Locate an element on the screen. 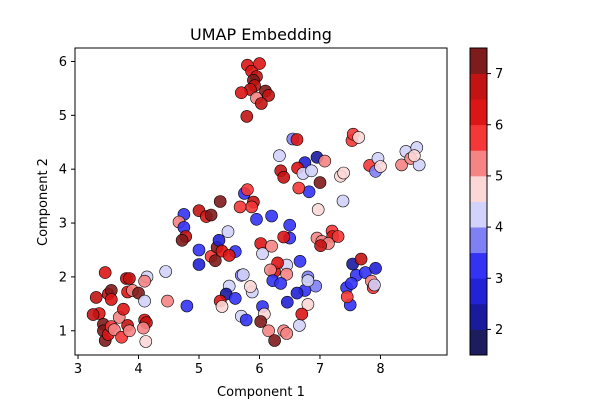  colorbar: 2 3 4 5 6 7 is located at coordinates (486, 201).